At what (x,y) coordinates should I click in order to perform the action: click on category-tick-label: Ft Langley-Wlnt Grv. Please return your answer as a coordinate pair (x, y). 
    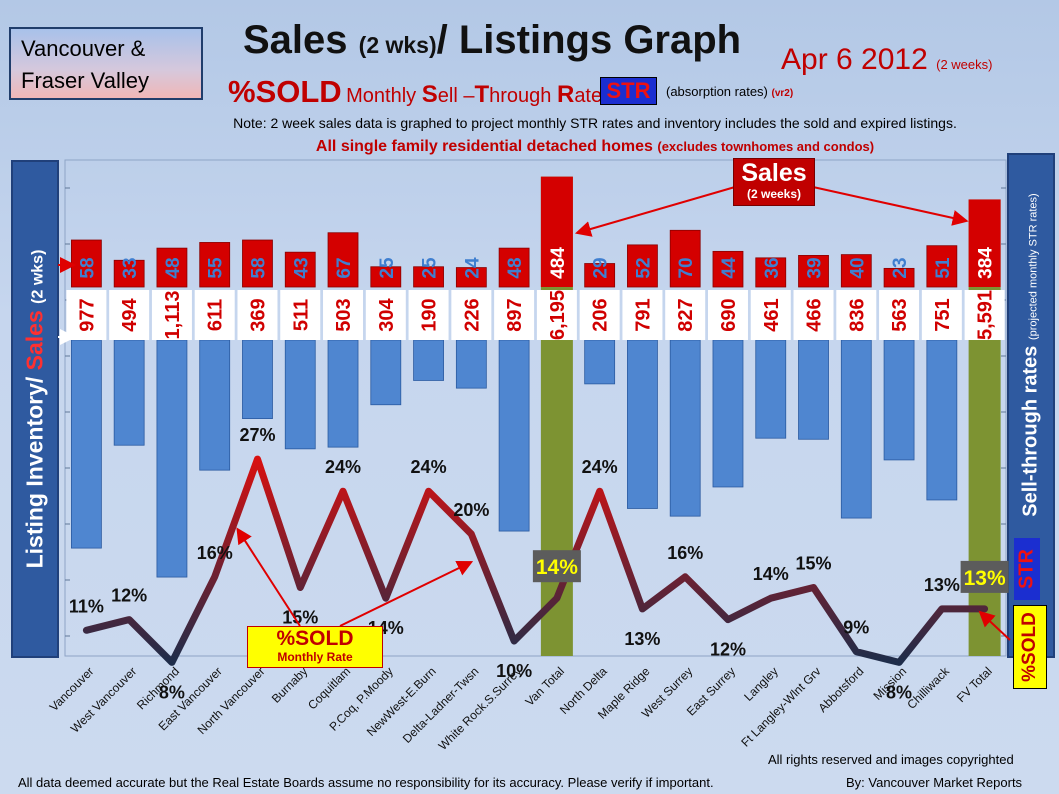
    Looking at the image, I should click on (780, 706).